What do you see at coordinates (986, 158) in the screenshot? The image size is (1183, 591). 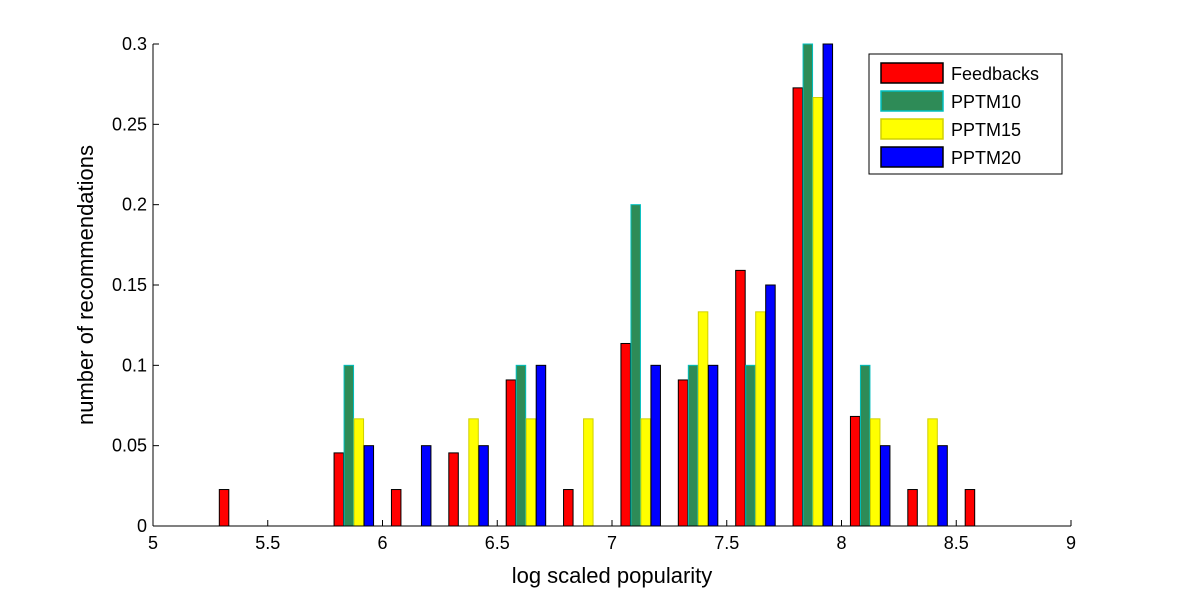 I see `legend-label-pptm20: PPTM20` at bounding box center [986, 158].